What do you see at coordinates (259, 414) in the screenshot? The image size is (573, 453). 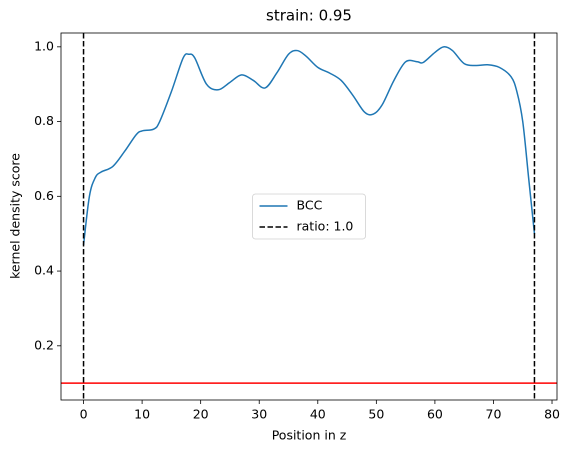 I see `x-tick-label: 30` at bounding box center [259, 414].